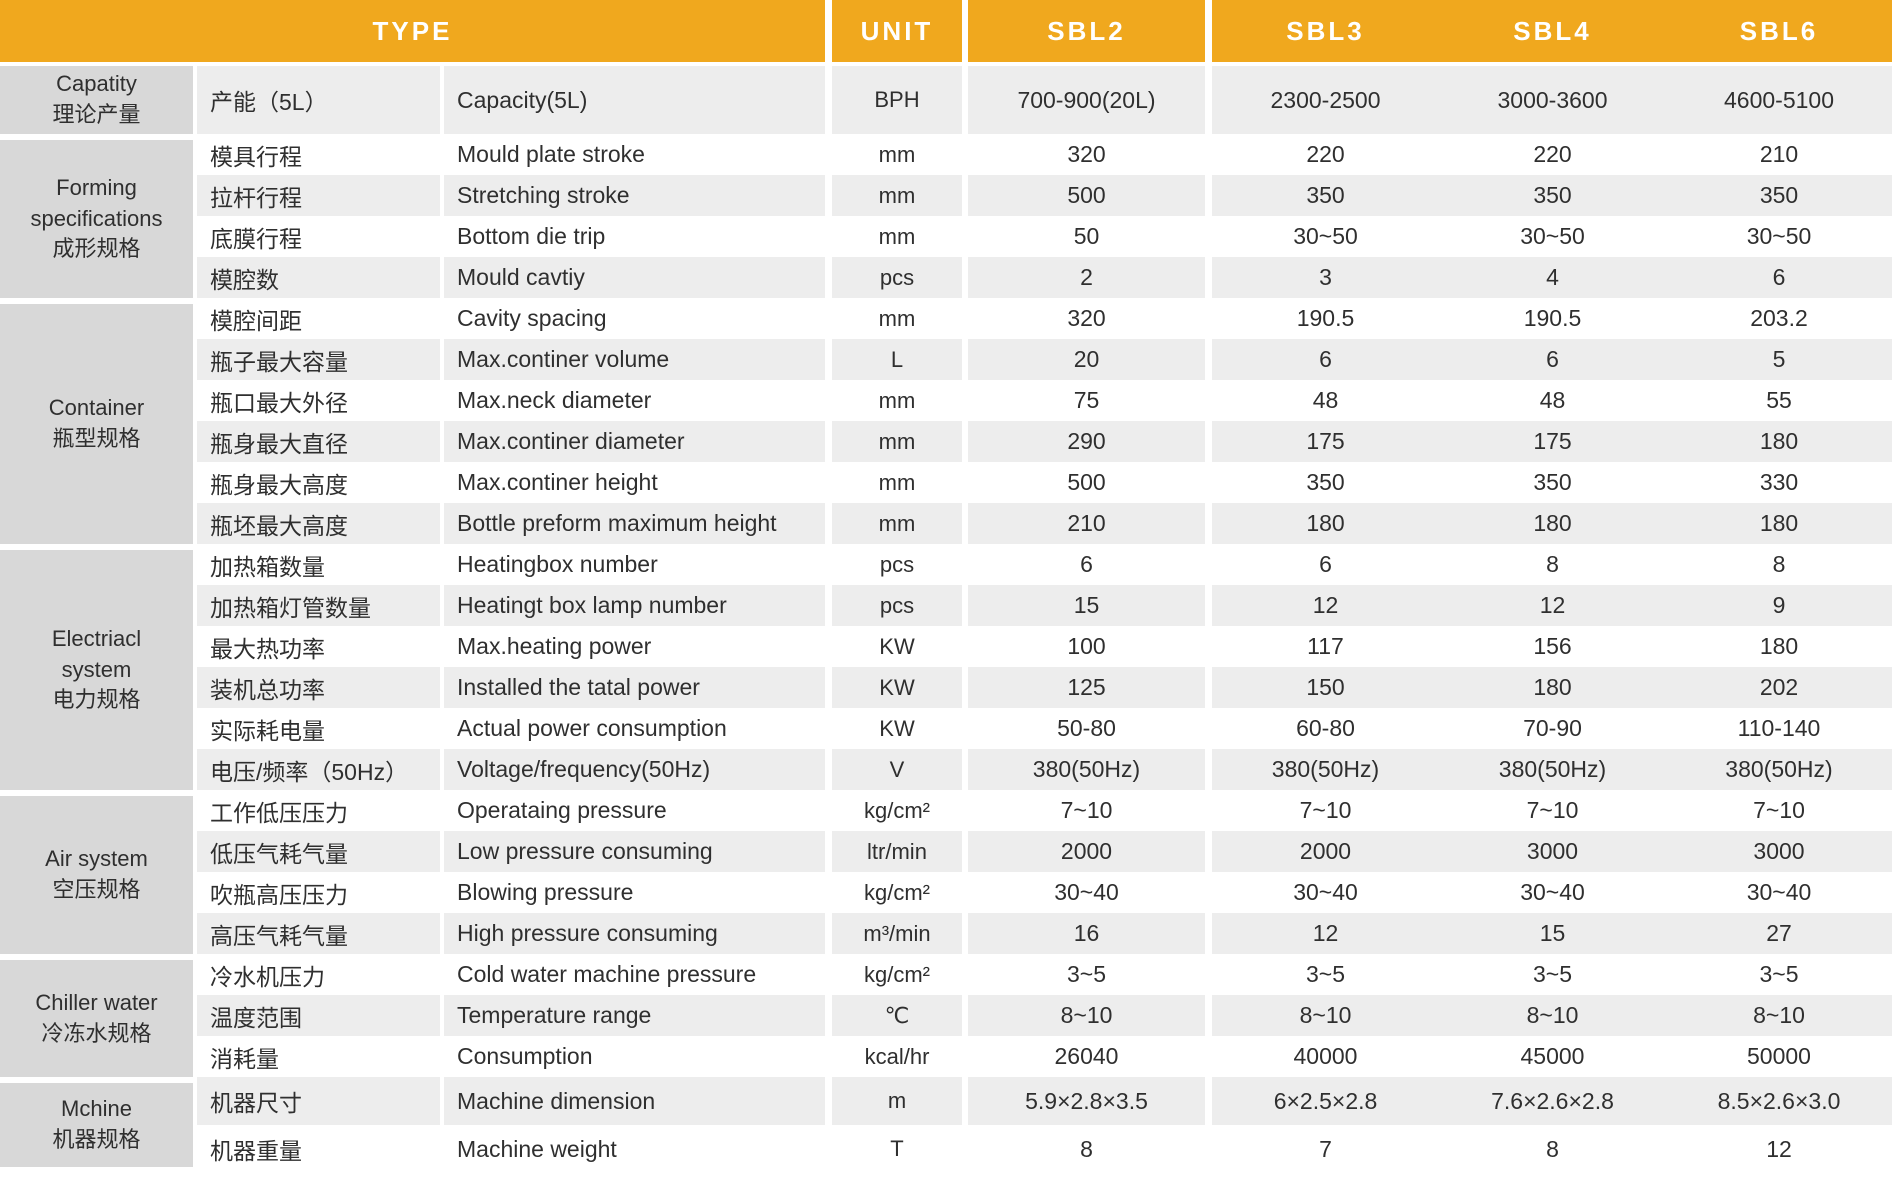 This screenshot has height=1202, width=1892. I want to click on spec-name-en: Blowing pressure, so click(632, 892).